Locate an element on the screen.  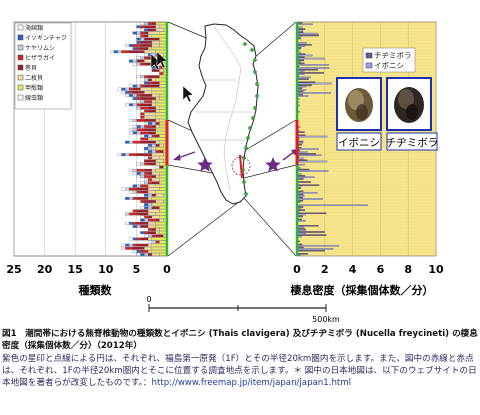
chijimibora-label-box is located at coordinates (412, 141).